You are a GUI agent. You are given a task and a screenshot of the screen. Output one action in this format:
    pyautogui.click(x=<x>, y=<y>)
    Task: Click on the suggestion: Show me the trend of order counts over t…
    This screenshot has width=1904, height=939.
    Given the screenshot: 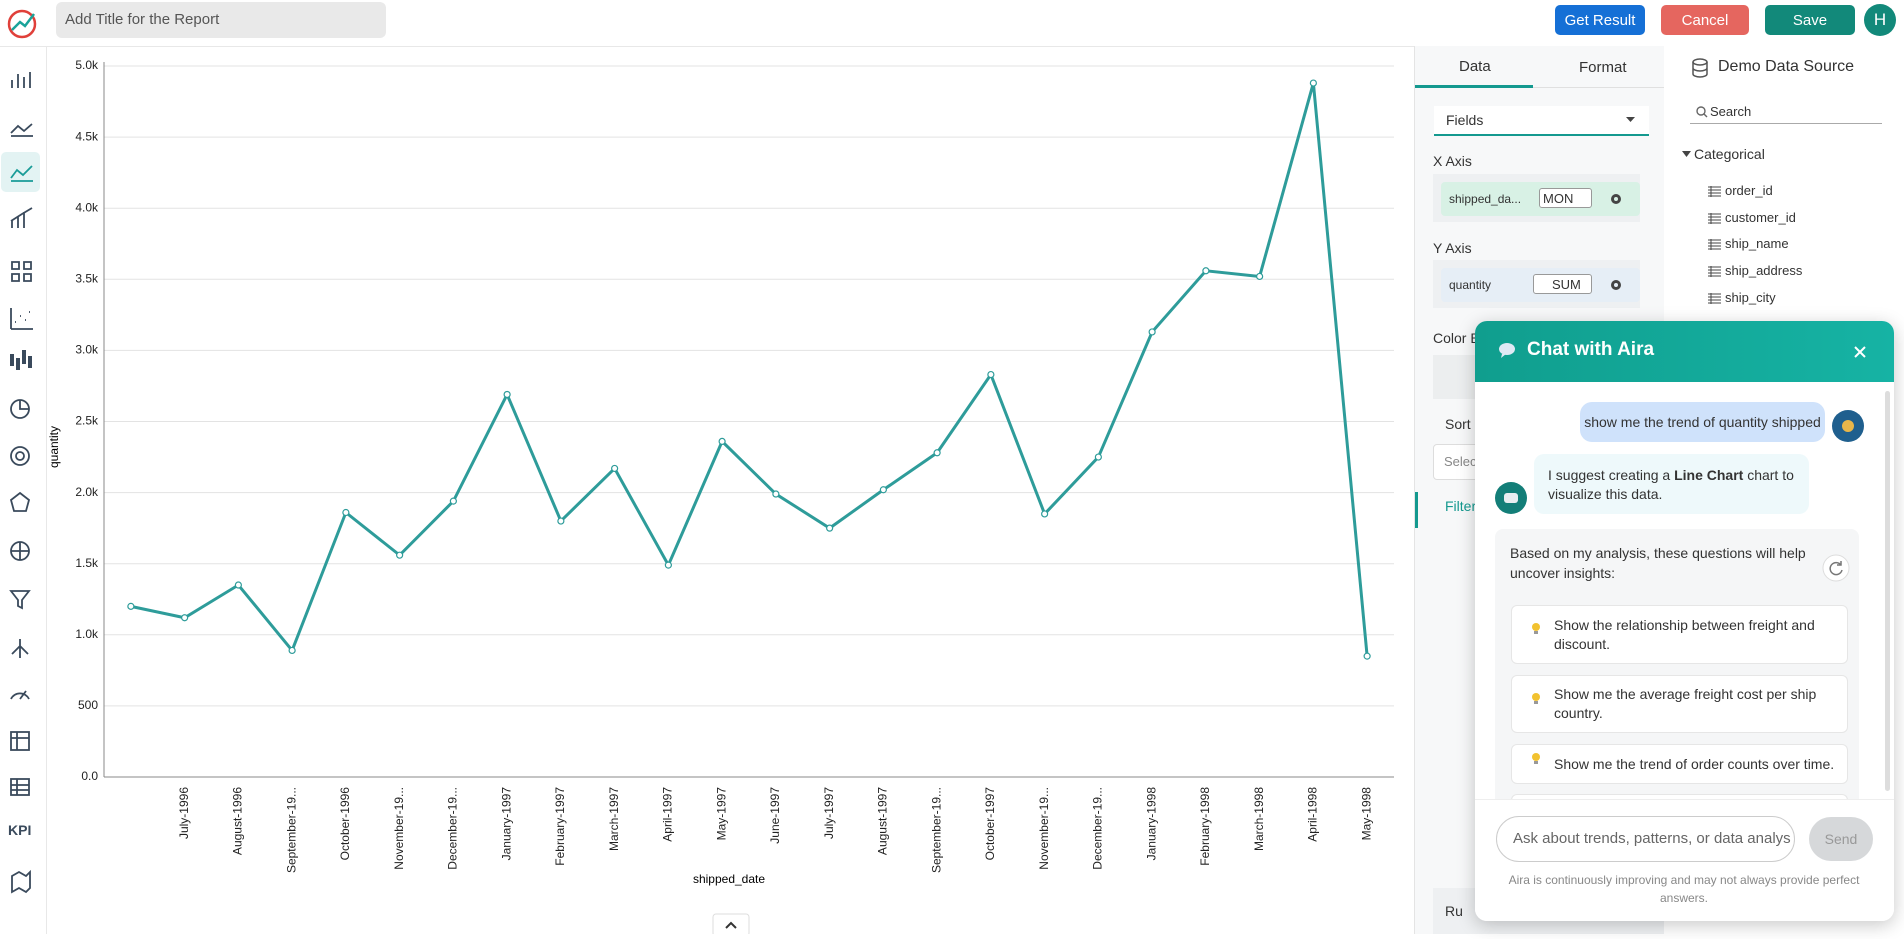 What is the action you would take?
    pyautogui.click(x=1679, y=764)
    